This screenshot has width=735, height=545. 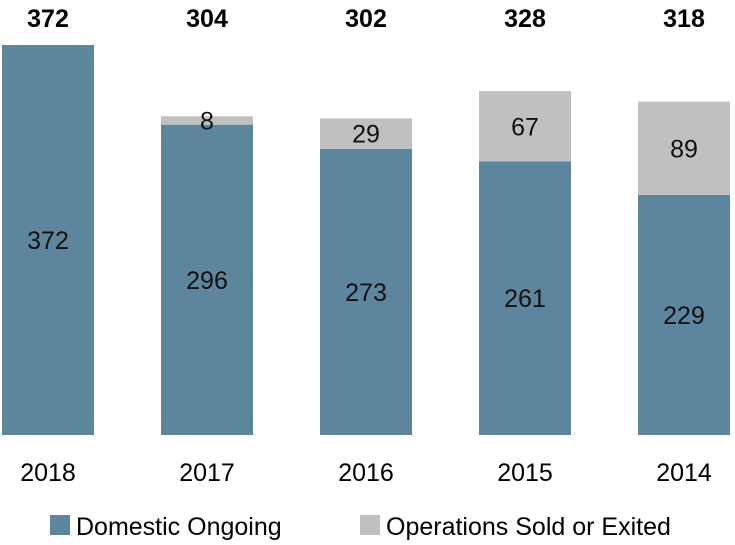 What do you see at coordinates (528, 527) in the screenshot?
I see `legend-label-operations-sold-or-exited: Operations Sold or Exited` at bounding box center [528, 527].